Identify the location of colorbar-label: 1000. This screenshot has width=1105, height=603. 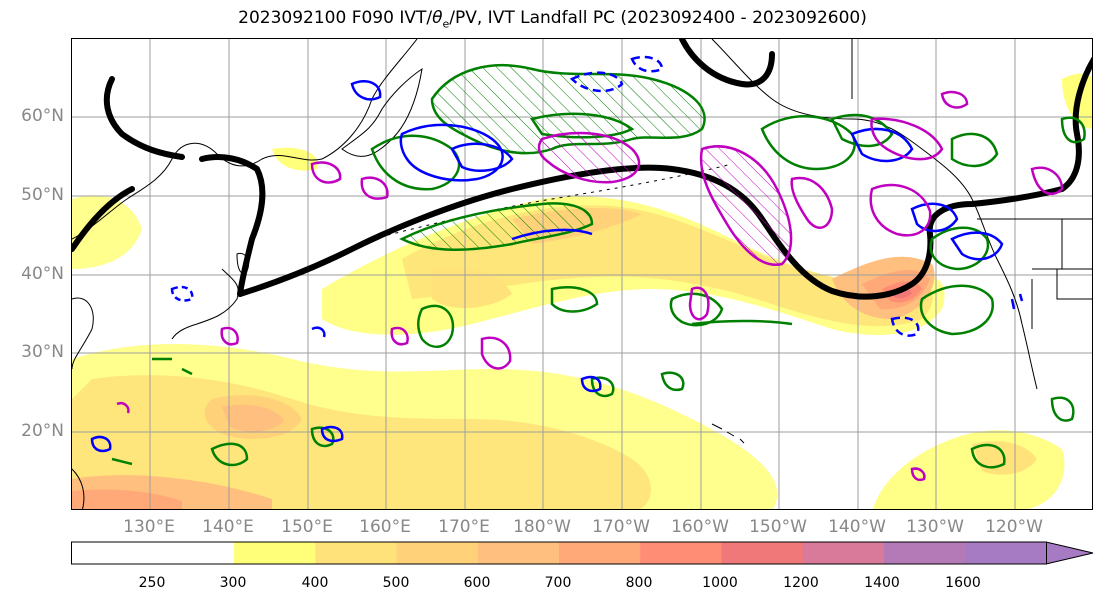
(720, 583).